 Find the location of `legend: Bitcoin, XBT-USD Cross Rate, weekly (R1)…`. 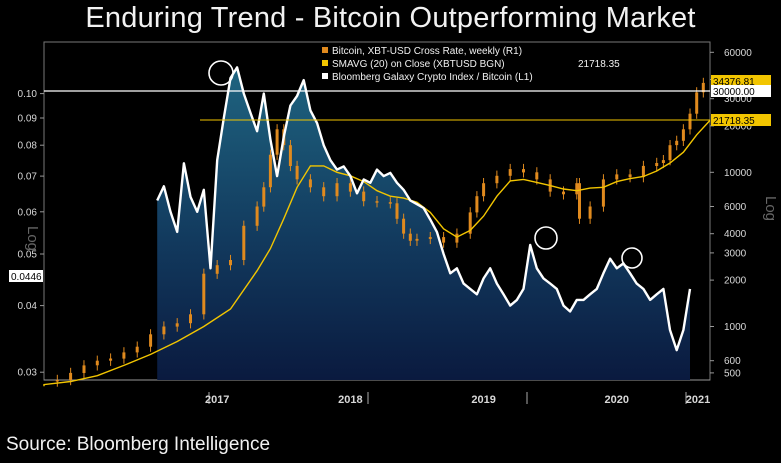

legend: Bitcoin, XBT-USD Cross Rate, weekly (R1)… is located at coordinates (471, 64).